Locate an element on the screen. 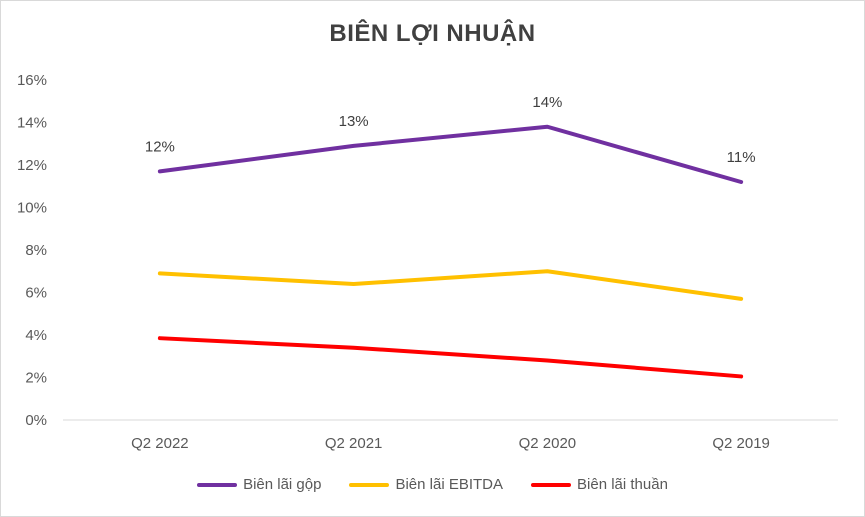 This screenshot has width=865, height=517. y-axis-tick-labels: 0% 2% 4% 6% 8% 10% 12% 14% 16% is located at coordinates (32, 250).